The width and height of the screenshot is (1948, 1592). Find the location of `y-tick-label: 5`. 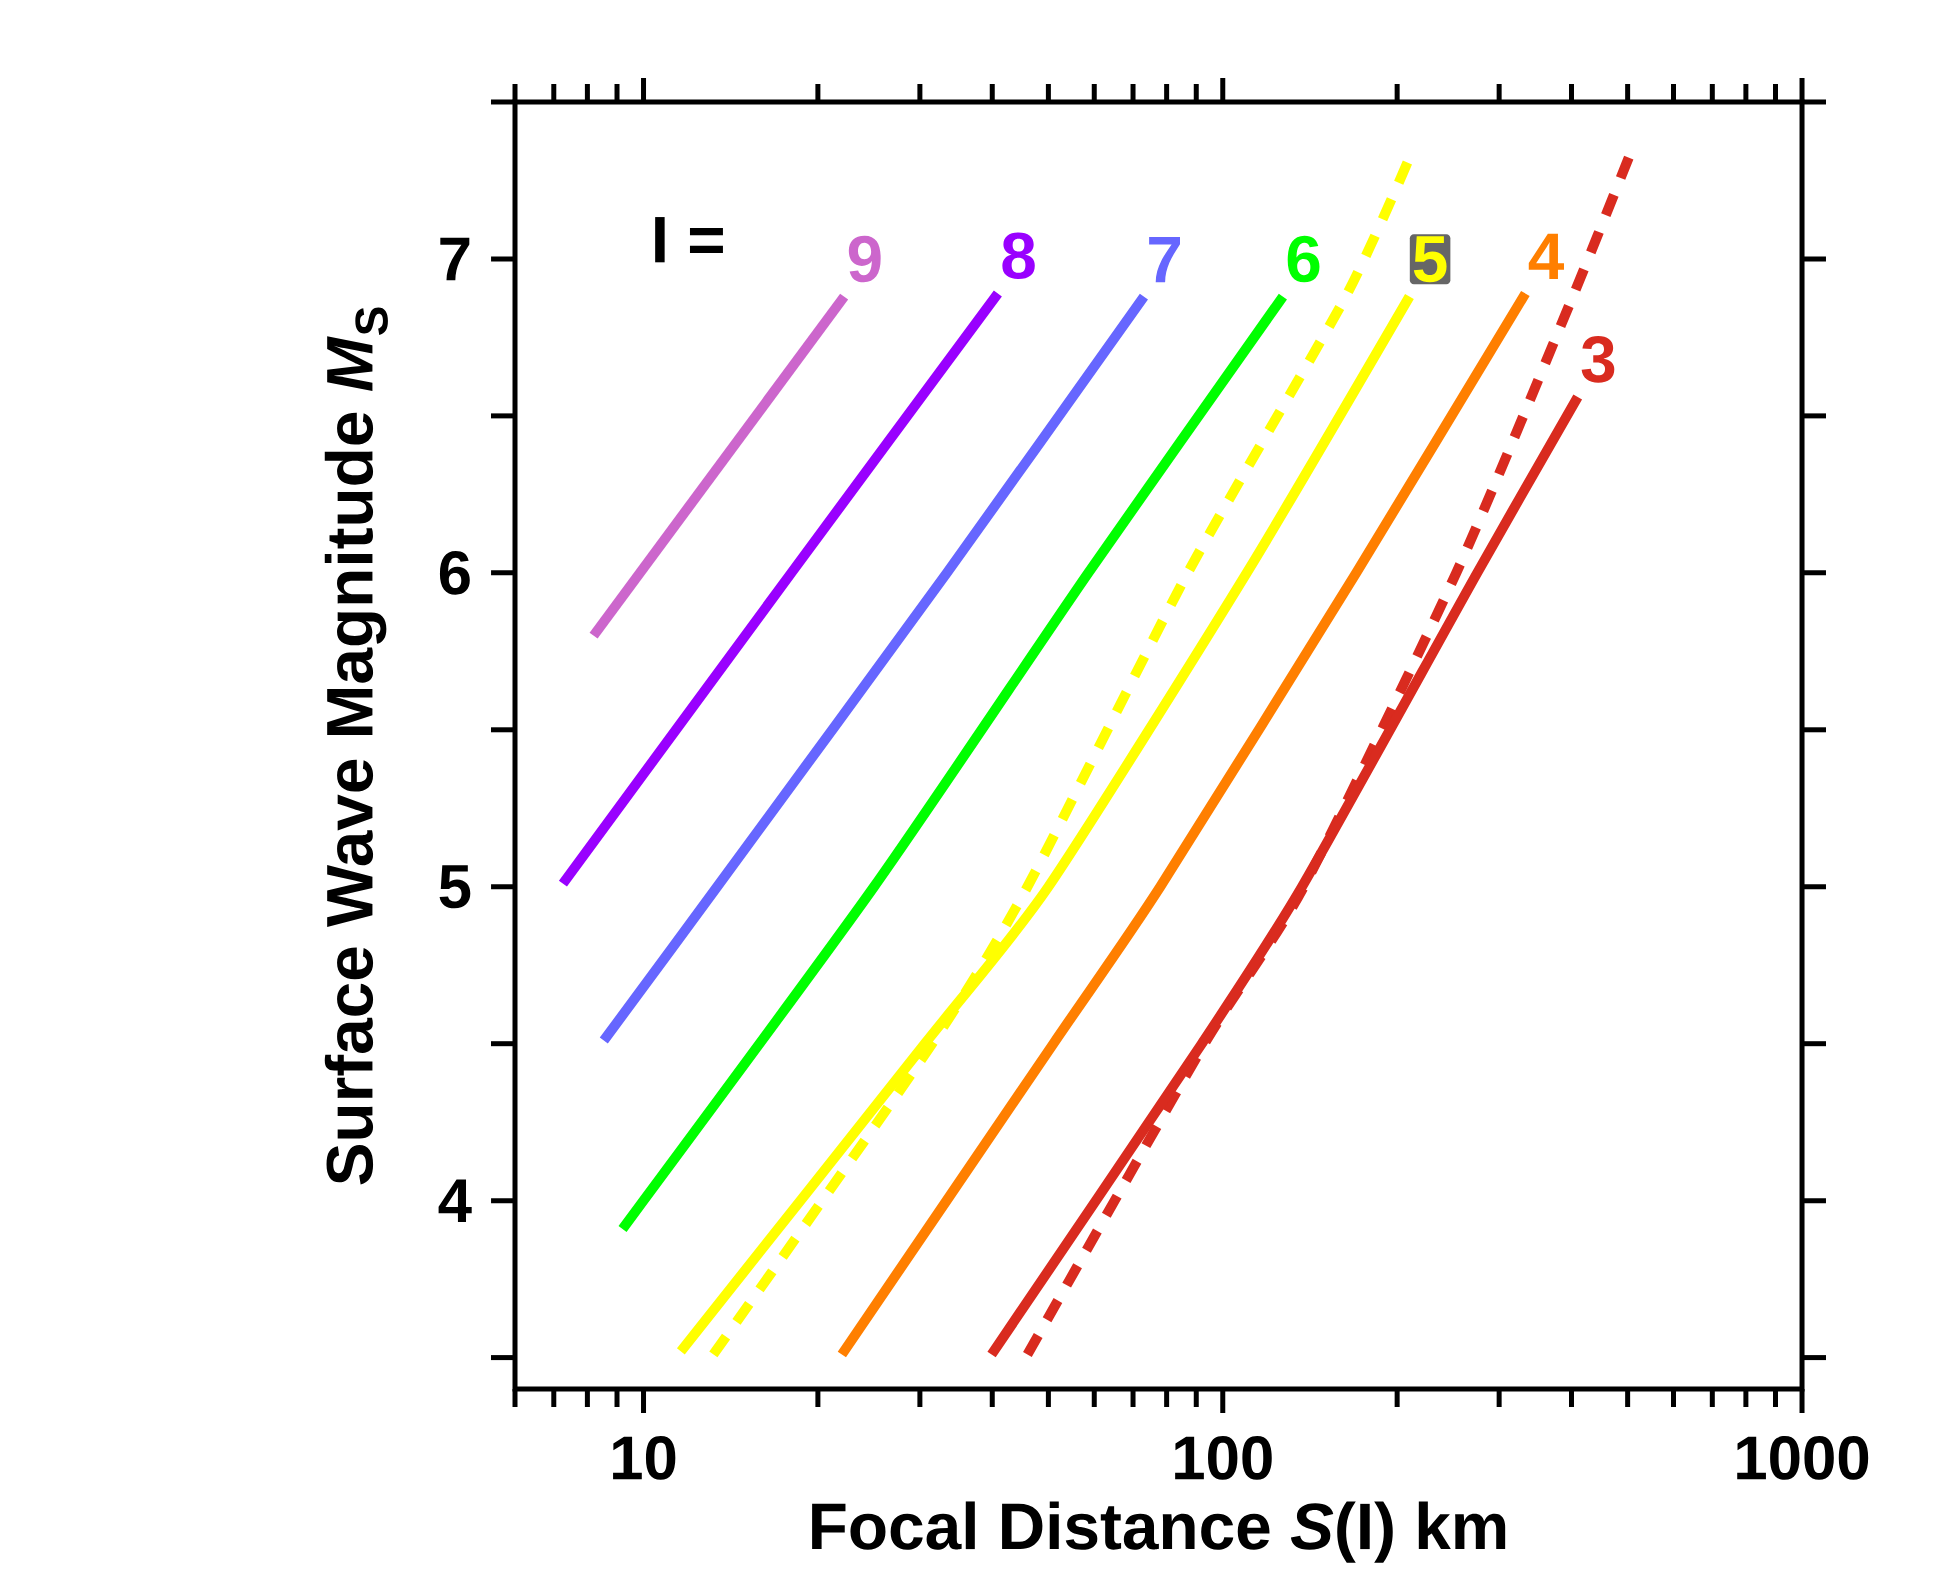

y-tick-label: 5 is located at coordinates (455, 887).